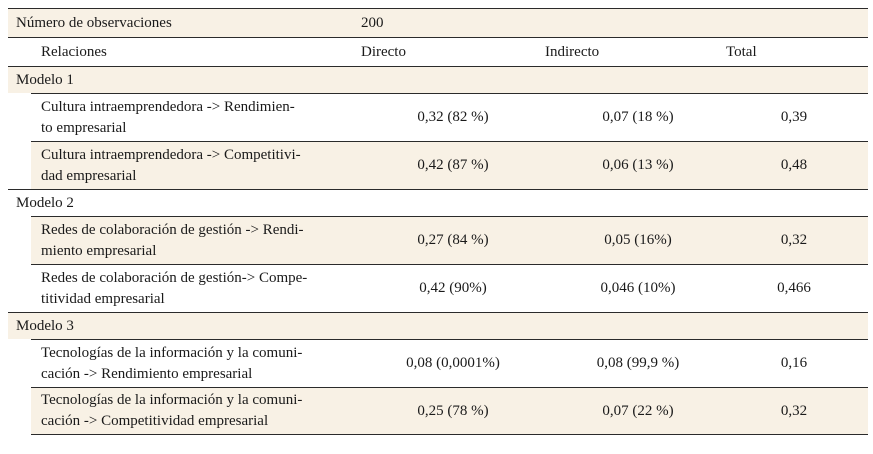 This screenshot has height=454, width=873. Describe the element at coordinates (638, 410) in the screenshot. I see `indirect-value: 0,07 (22 %)` at that location.